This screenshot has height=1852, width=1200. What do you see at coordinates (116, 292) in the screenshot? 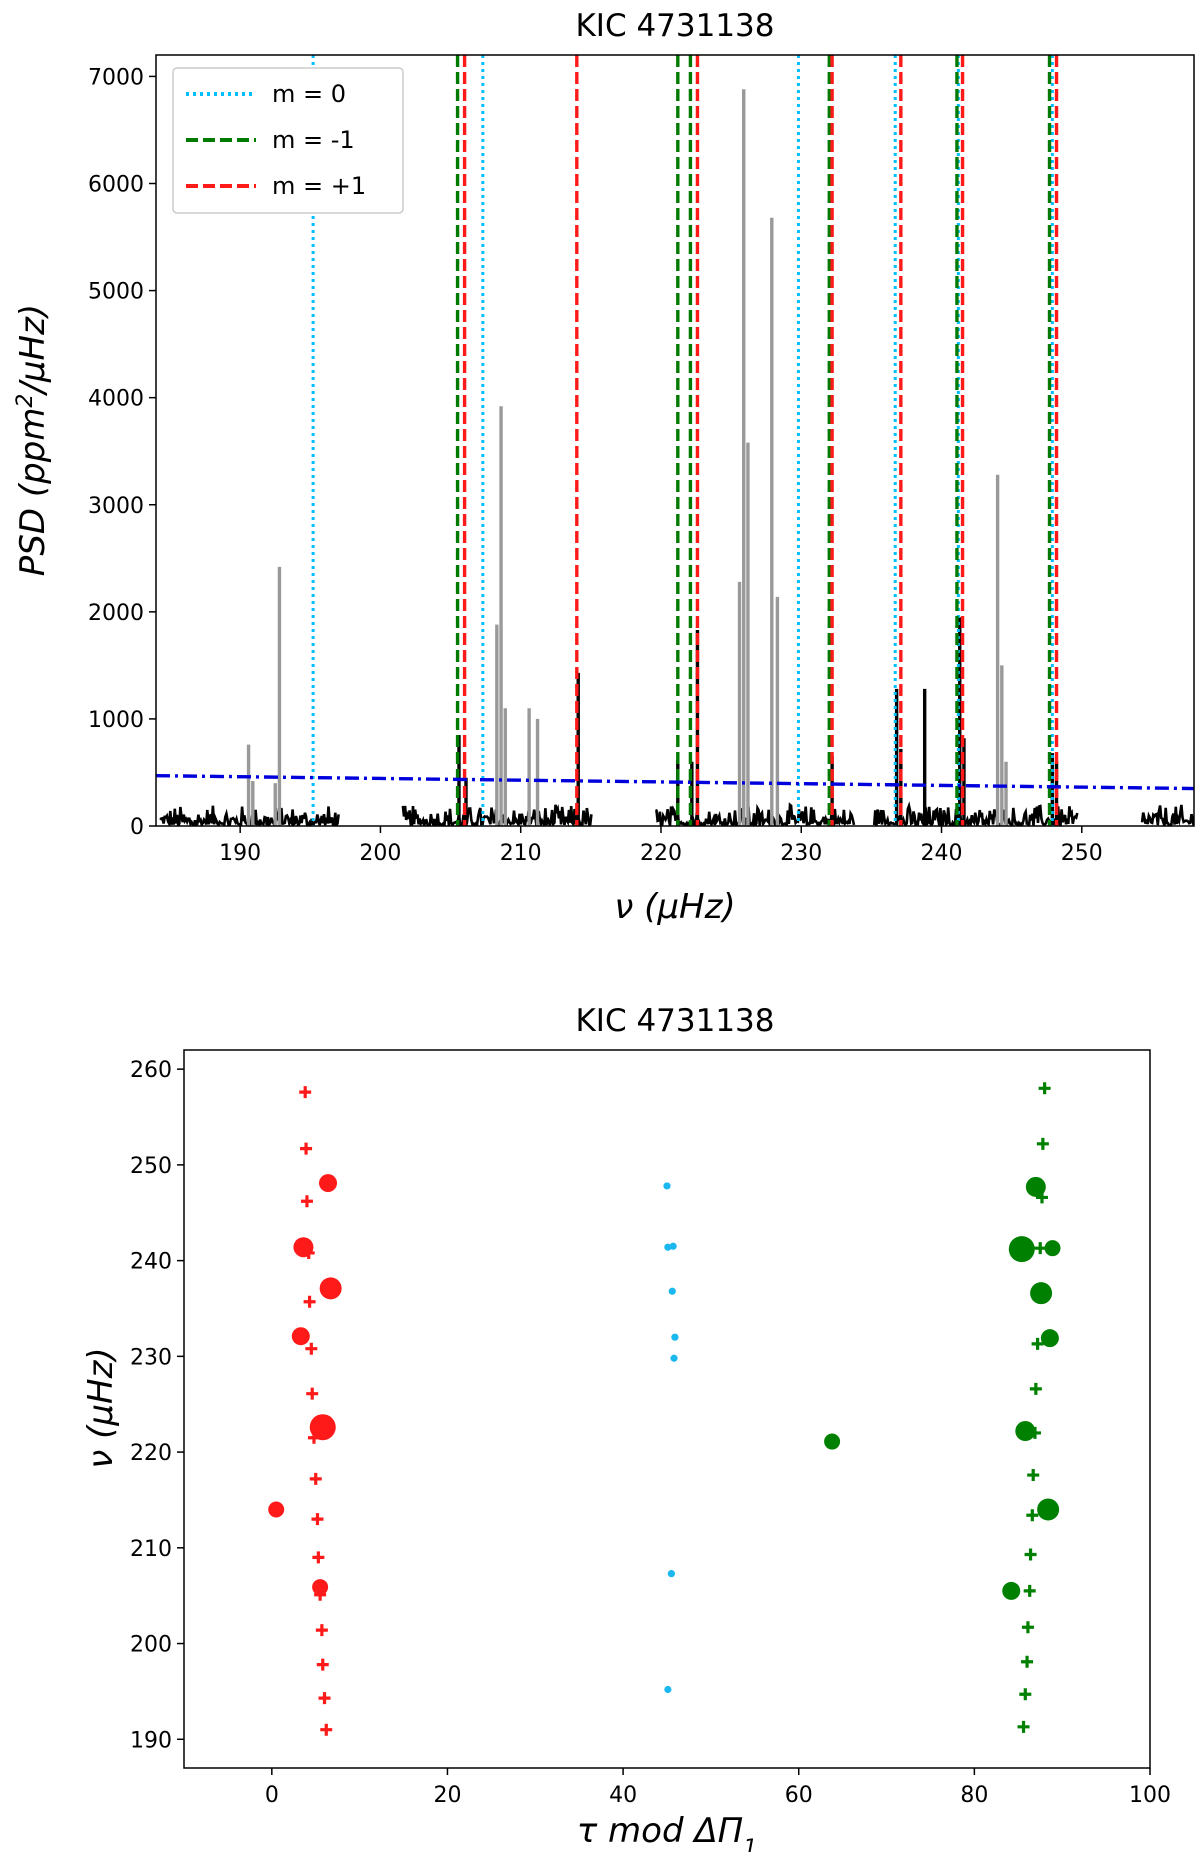
I see `psd-y-tick-label-5: 5000` at bounding box center [116, 292].